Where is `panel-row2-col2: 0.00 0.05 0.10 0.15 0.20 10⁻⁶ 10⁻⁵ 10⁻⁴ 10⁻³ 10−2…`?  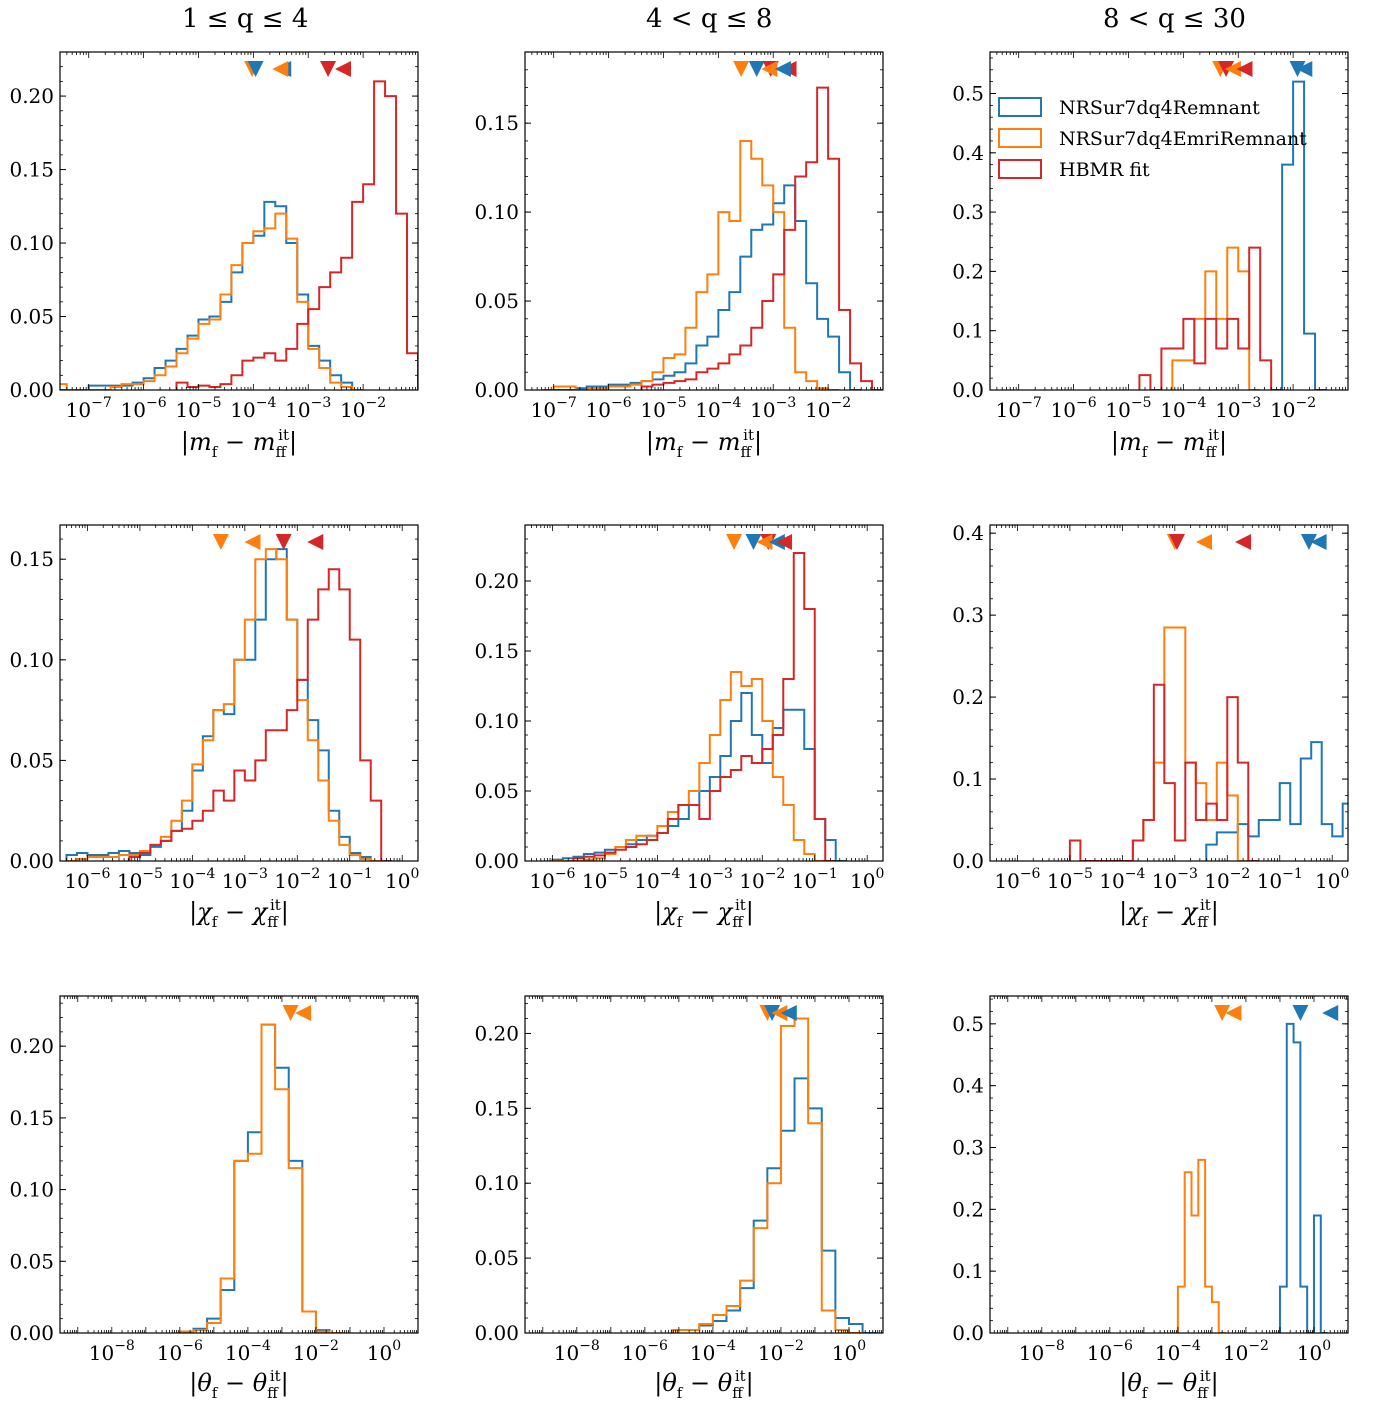
panel-row2-col2: 0.00 0.05 0.10 0.15 0.20 10⁻⁶ 10⁻⁵ 10⁻⁴ 10⁻³ 10−2… is located at coordinates (679, 727).